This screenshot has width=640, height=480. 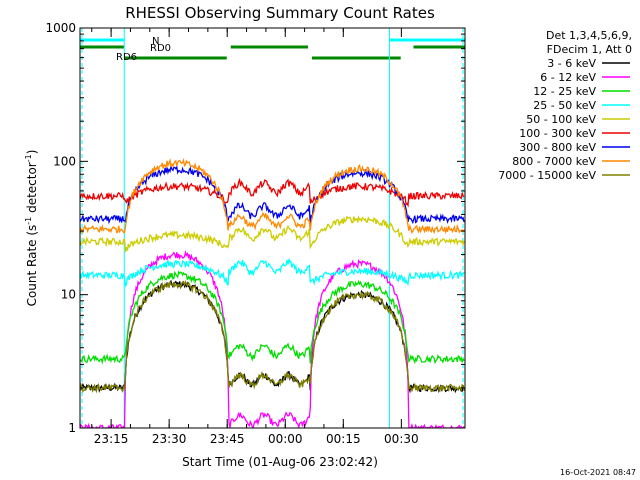 I want to click on series-line-12-25-kev, so click(x=272, y=317).